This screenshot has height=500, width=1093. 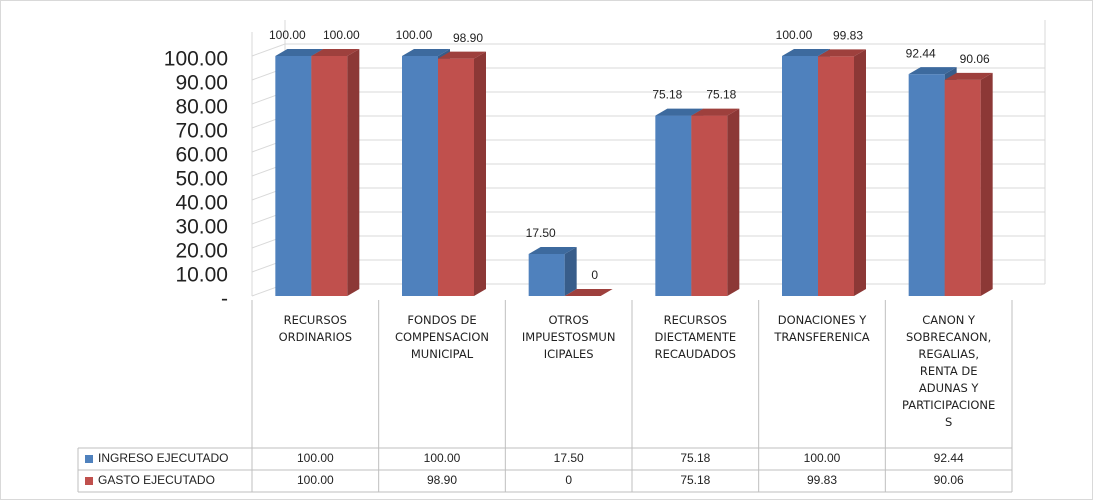 I want to click on legend-label: GASTO EJECUTADO, so click(x=156, y=480).